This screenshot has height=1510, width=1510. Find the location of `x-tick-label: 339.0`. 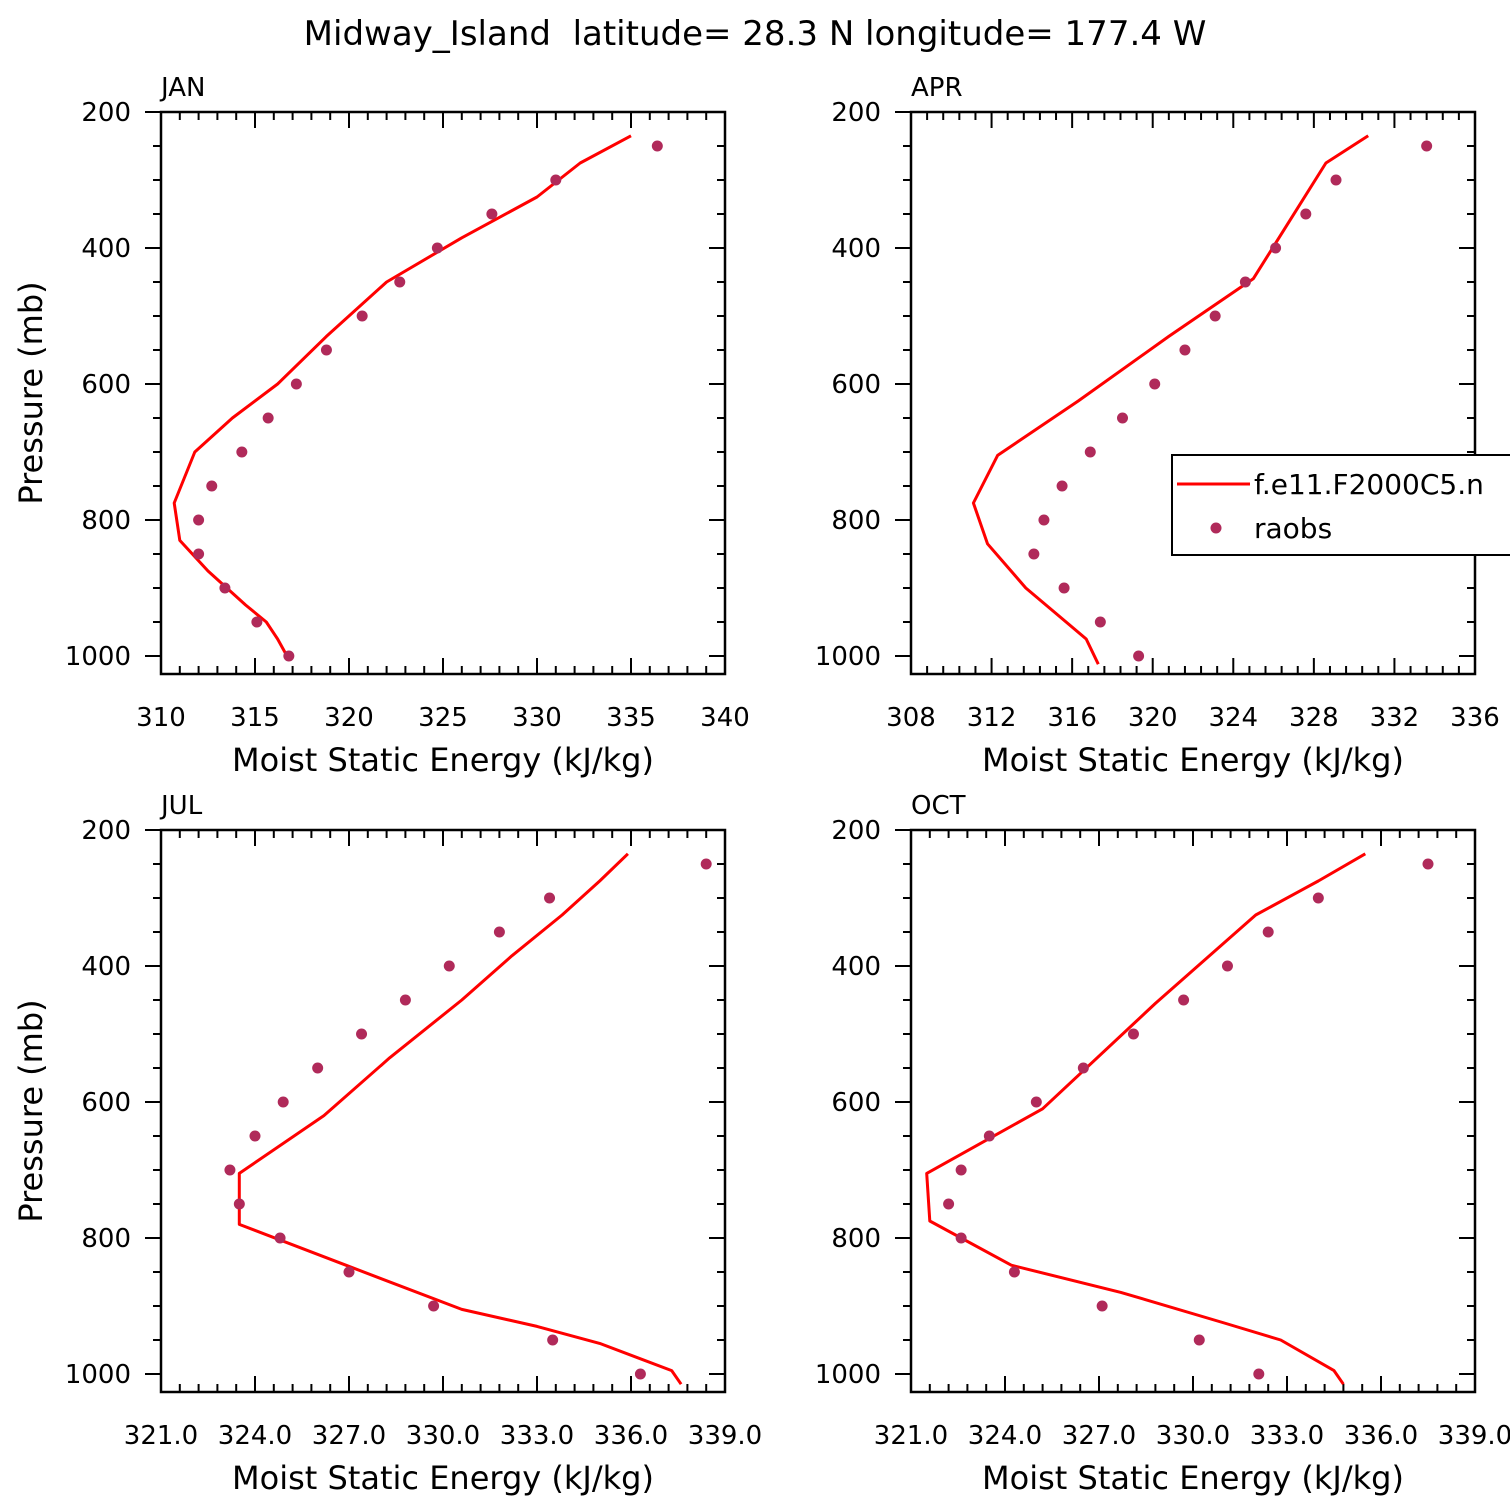

x-tick-label: 339.0 is located at coordinates (725, 1436).